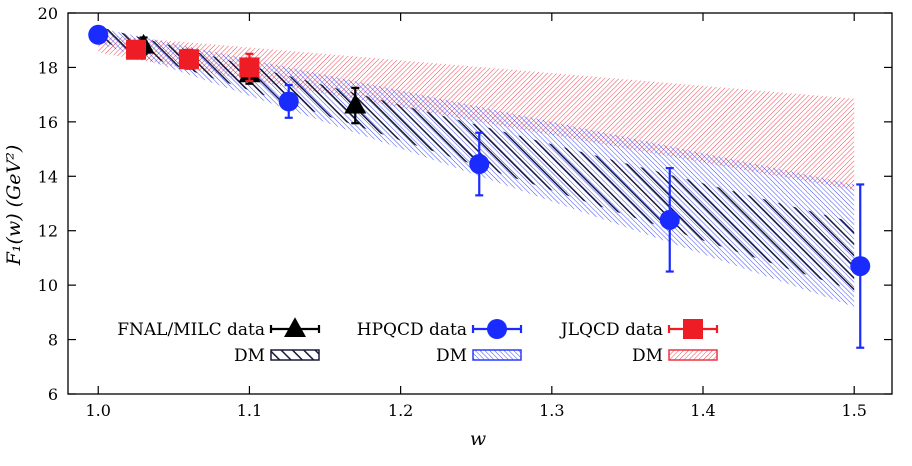 Image resolution: width=912 pixels, height=466 pixels. I want to click on y-tick-label-1: 8, so click(53, 340).